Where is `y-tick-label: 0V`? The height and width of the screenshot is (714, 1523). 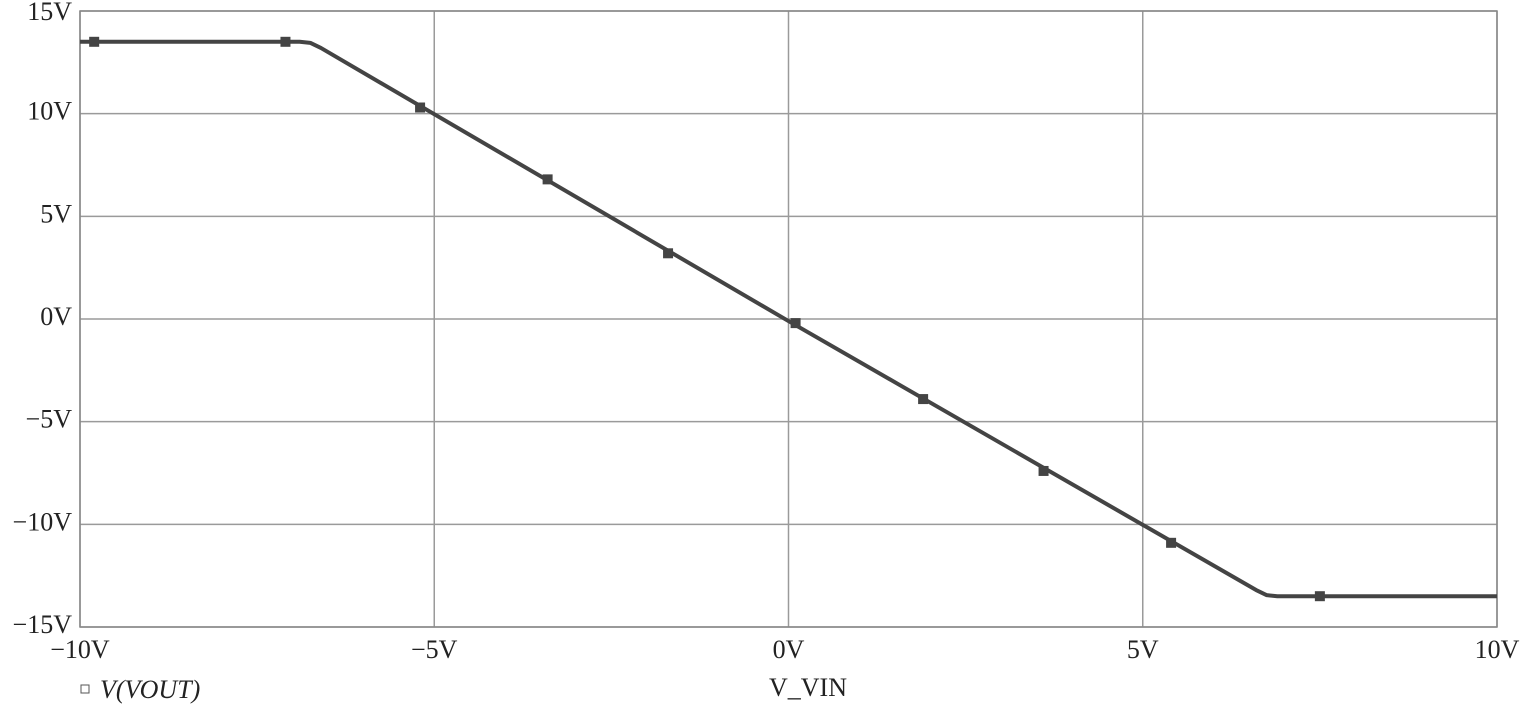
y-tick-label: 0V is located at coordinates (56, 316).